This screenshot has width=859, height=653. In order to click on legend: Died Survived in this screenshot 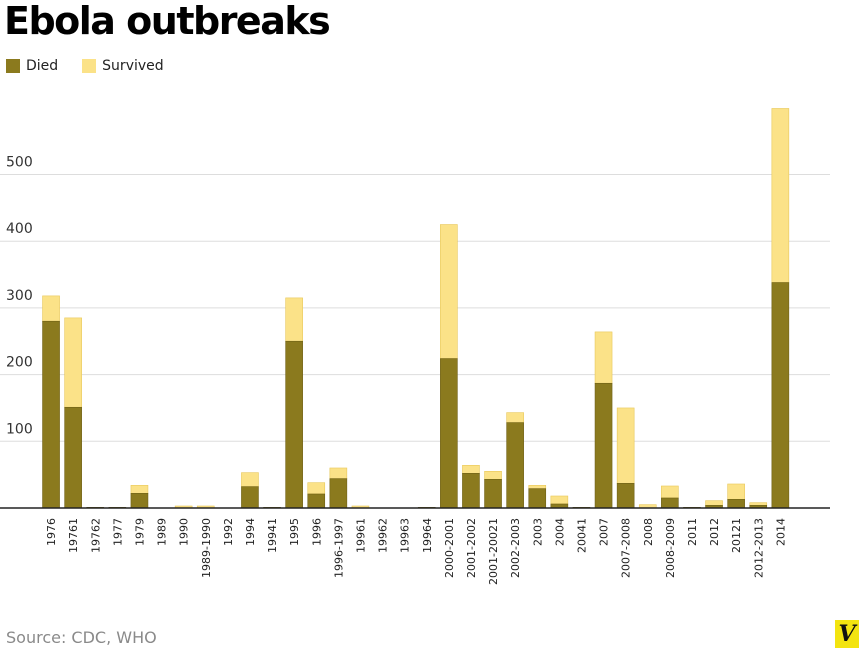, I will do `click(97, 66)`.